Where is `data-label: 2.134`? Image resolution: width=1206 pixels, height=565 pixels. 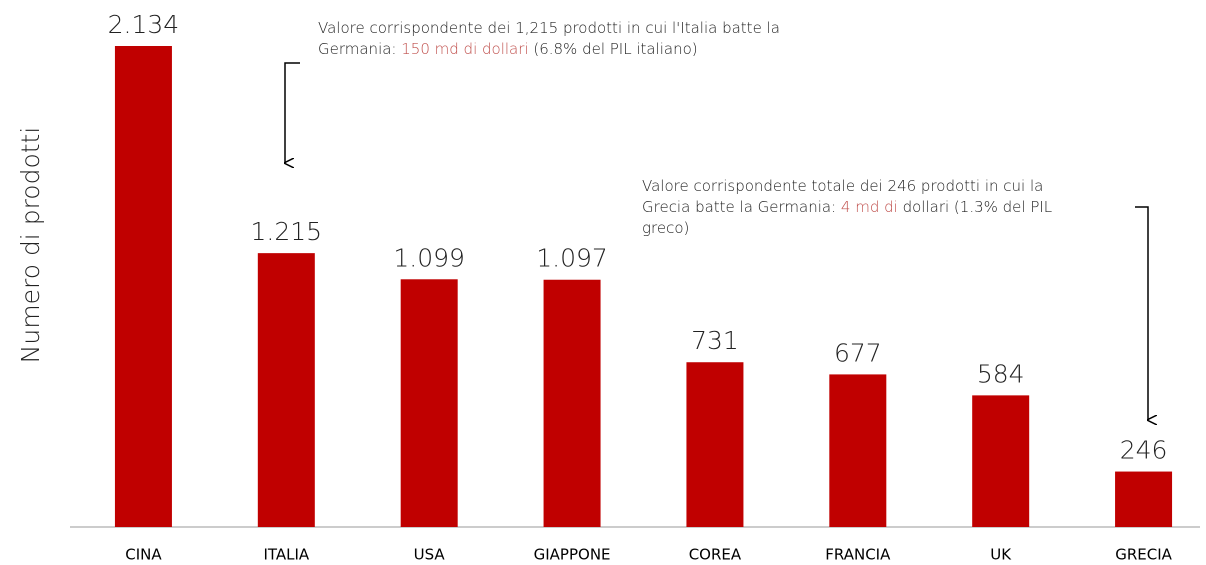
data-label: 2.134 is located at coordinates (144, 24).